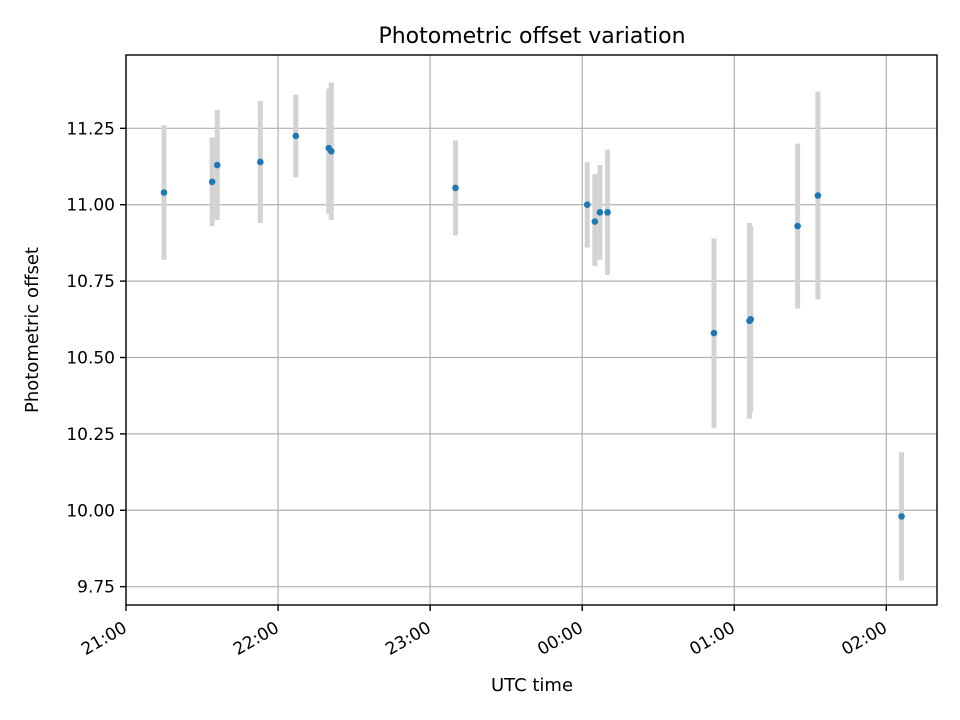 The height and width of the screenshot is (720, 960). Describe the element at coordinates (90, 359) in the screenshot. I see `y-tick-label: 10.50` at that location.